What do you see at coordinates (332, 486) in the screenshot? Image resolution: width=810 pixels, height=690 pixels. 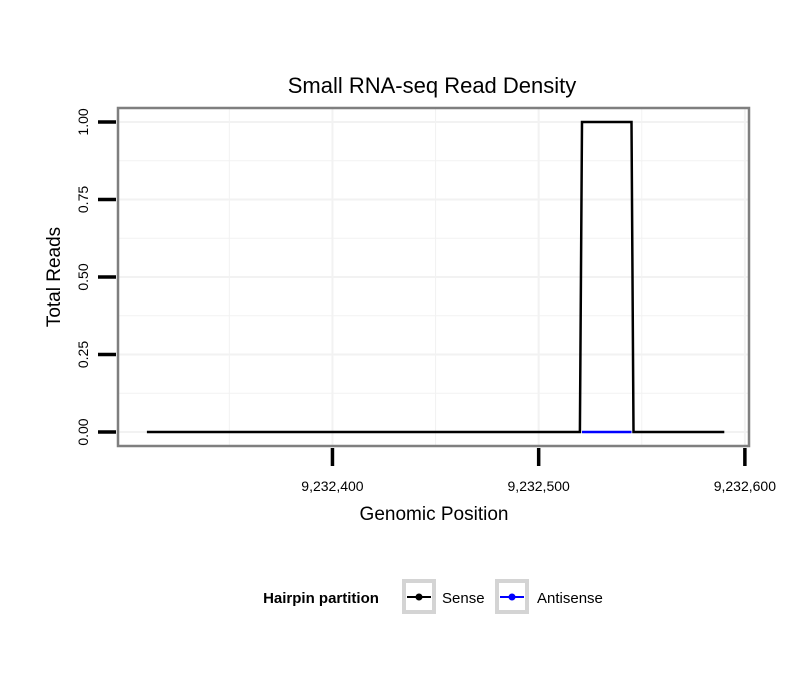 I see `x-tick-label: 9,232,400` at bounding box center [332, 486].